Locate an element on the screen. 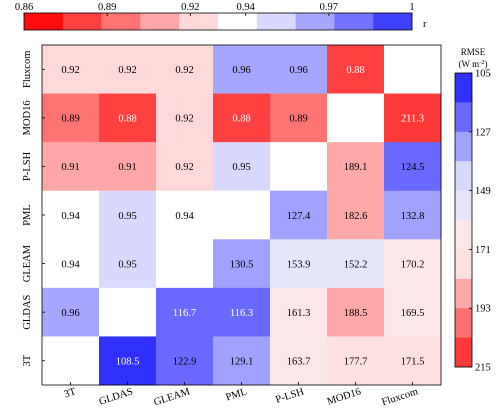 This screenshot has width=500, height=412. heatmap-cell-value: 127.4 is located at coordinates (299, 216).